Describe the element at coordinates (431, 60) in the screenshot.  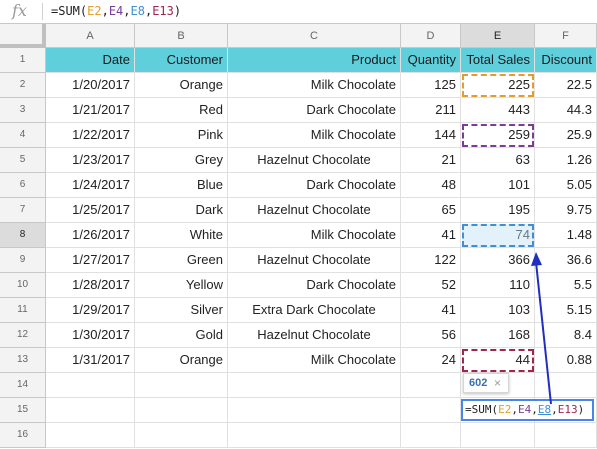
I see `header-cell-d: Quantity` at that location.